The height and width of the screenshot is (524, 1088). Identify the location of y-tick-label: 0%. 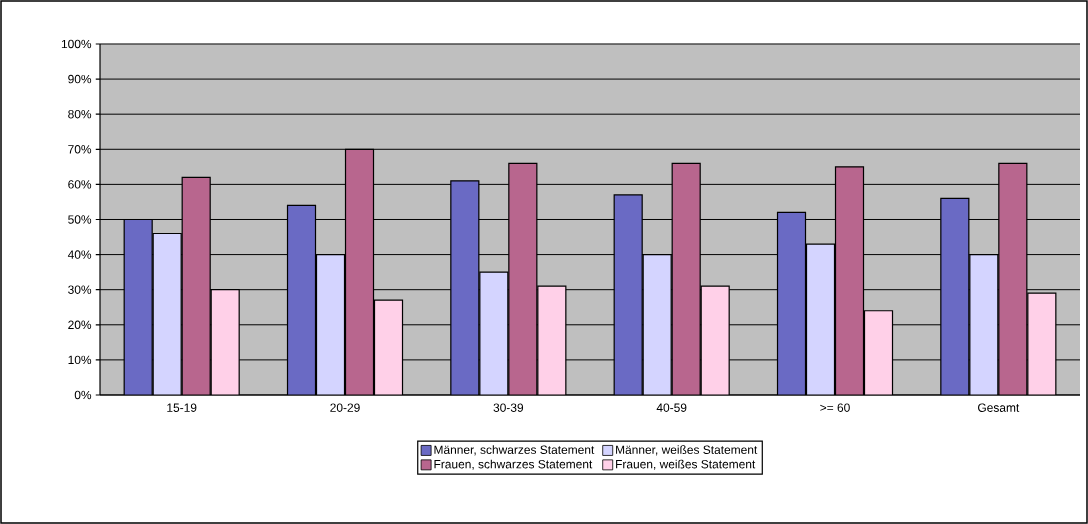
(83, 395).